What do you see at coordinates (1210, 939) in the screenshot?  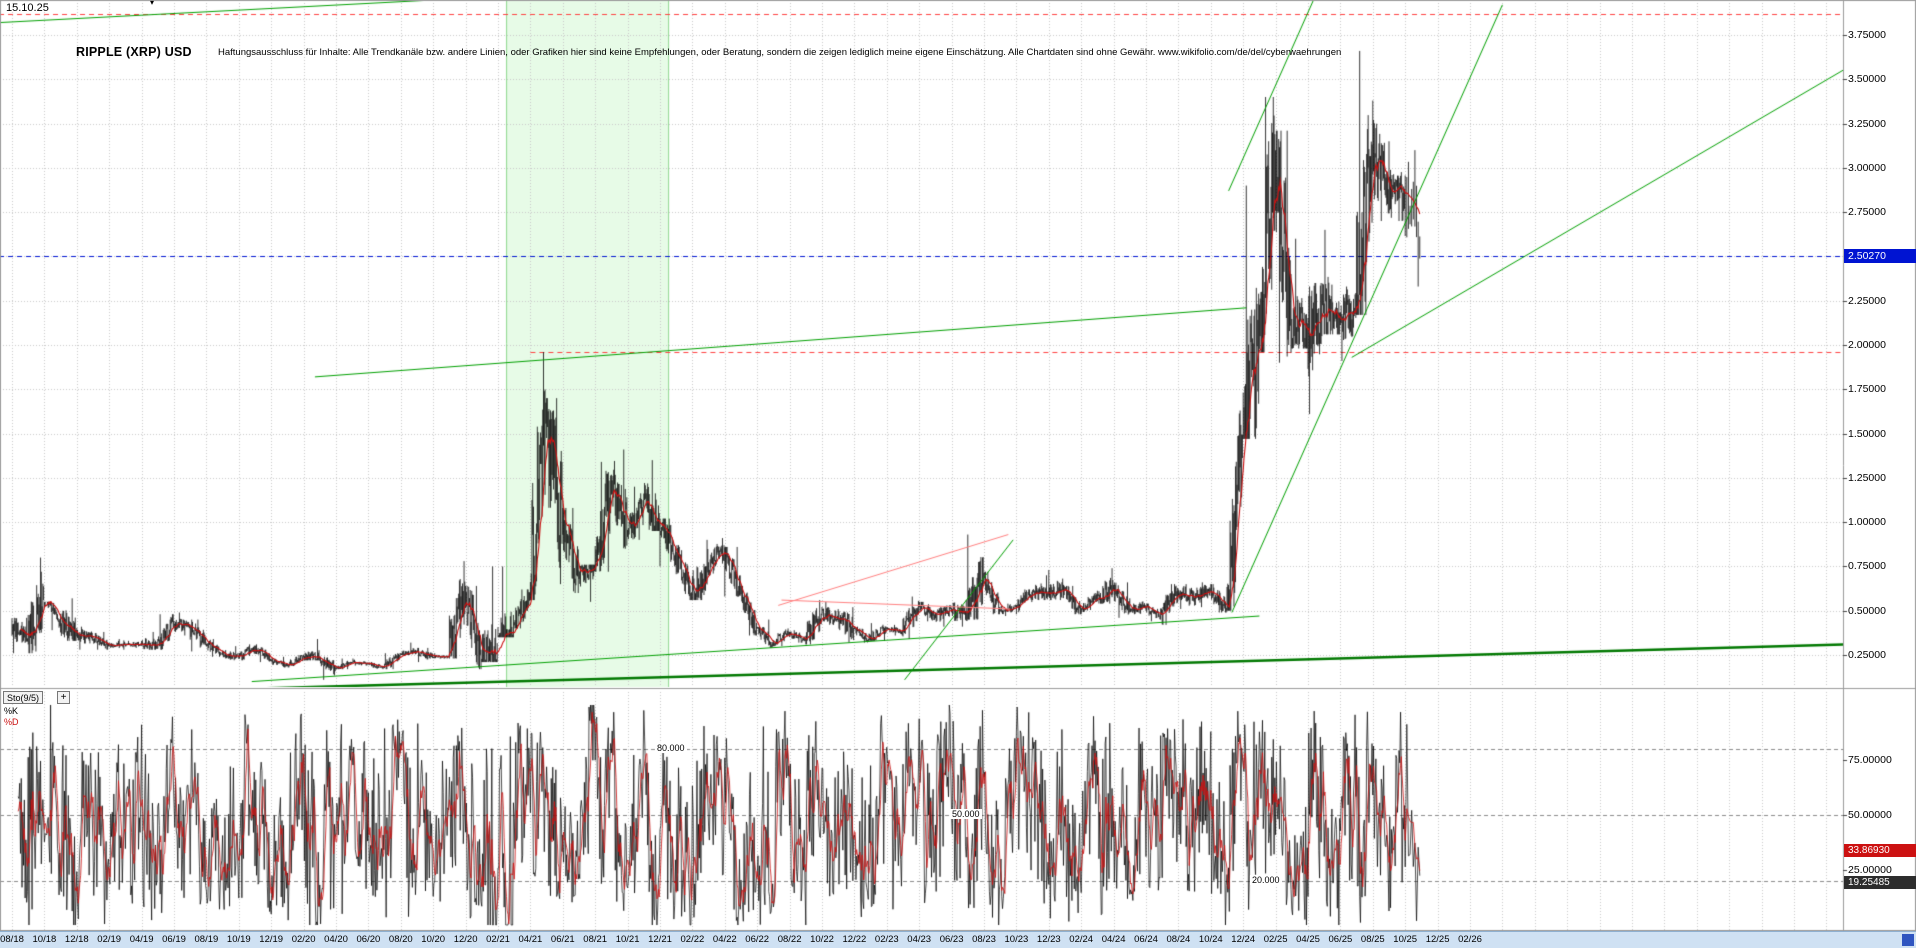 I see `time-axis-label: 10/24` at bounding box center [1210, 939].